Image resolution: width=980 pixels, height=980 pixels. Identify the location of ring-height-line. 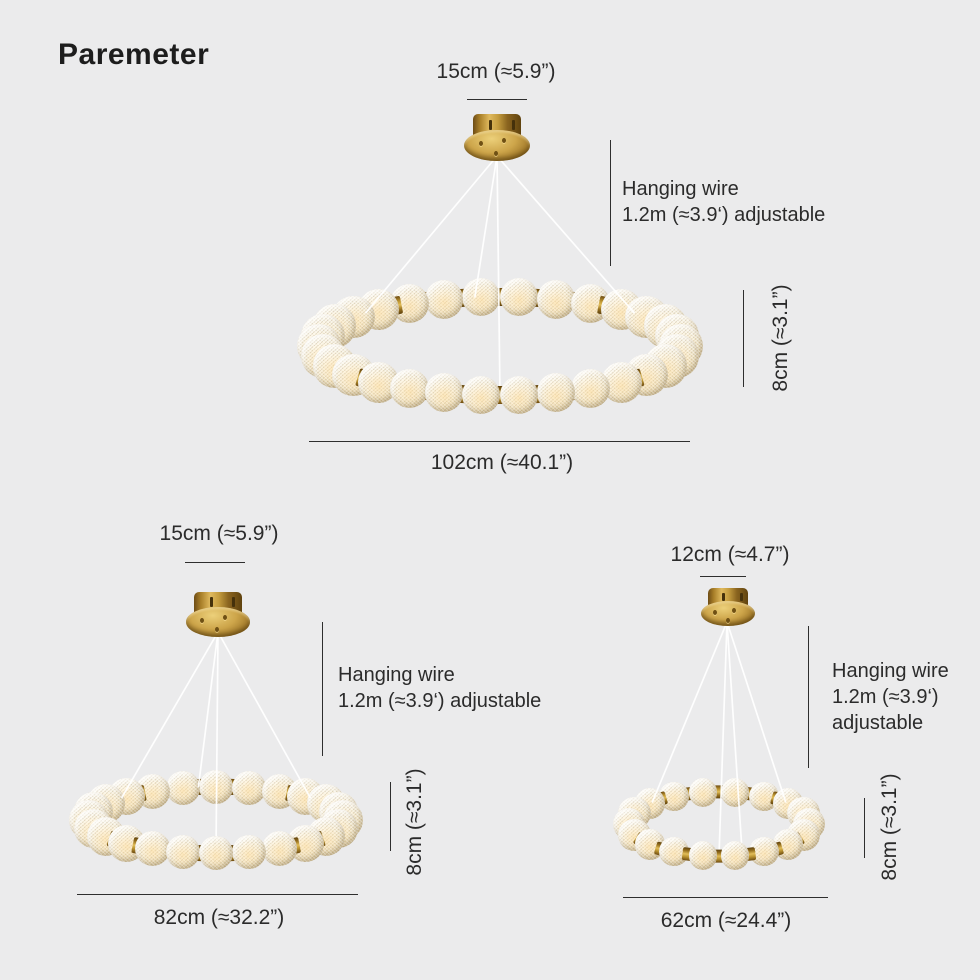
(743, 338).